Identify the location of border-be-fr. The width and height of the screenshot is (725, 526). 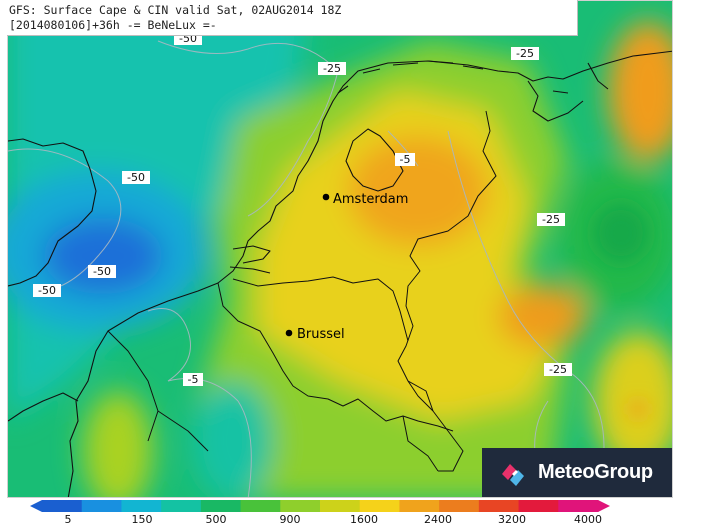
(328, 377).